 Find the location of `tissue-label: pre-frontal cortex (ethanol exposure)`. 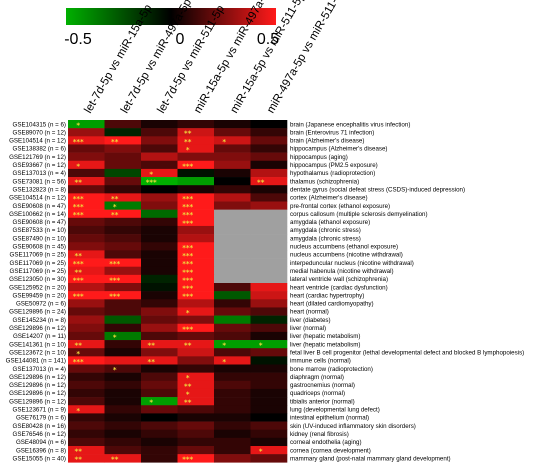

tissue-label: pre-frontal cortex (ethanol exposure) is located at coordinates (340, 206).